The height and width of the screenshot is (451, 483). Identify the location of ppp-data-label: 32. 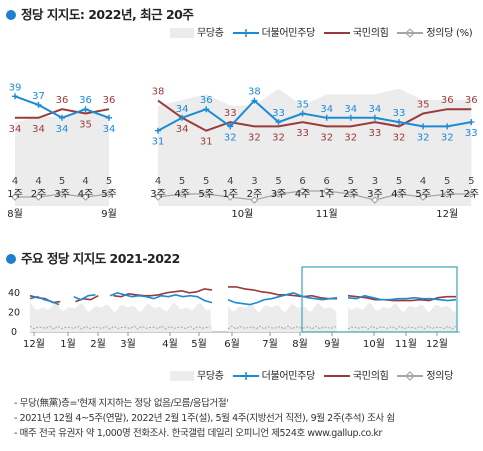
(399, 137).